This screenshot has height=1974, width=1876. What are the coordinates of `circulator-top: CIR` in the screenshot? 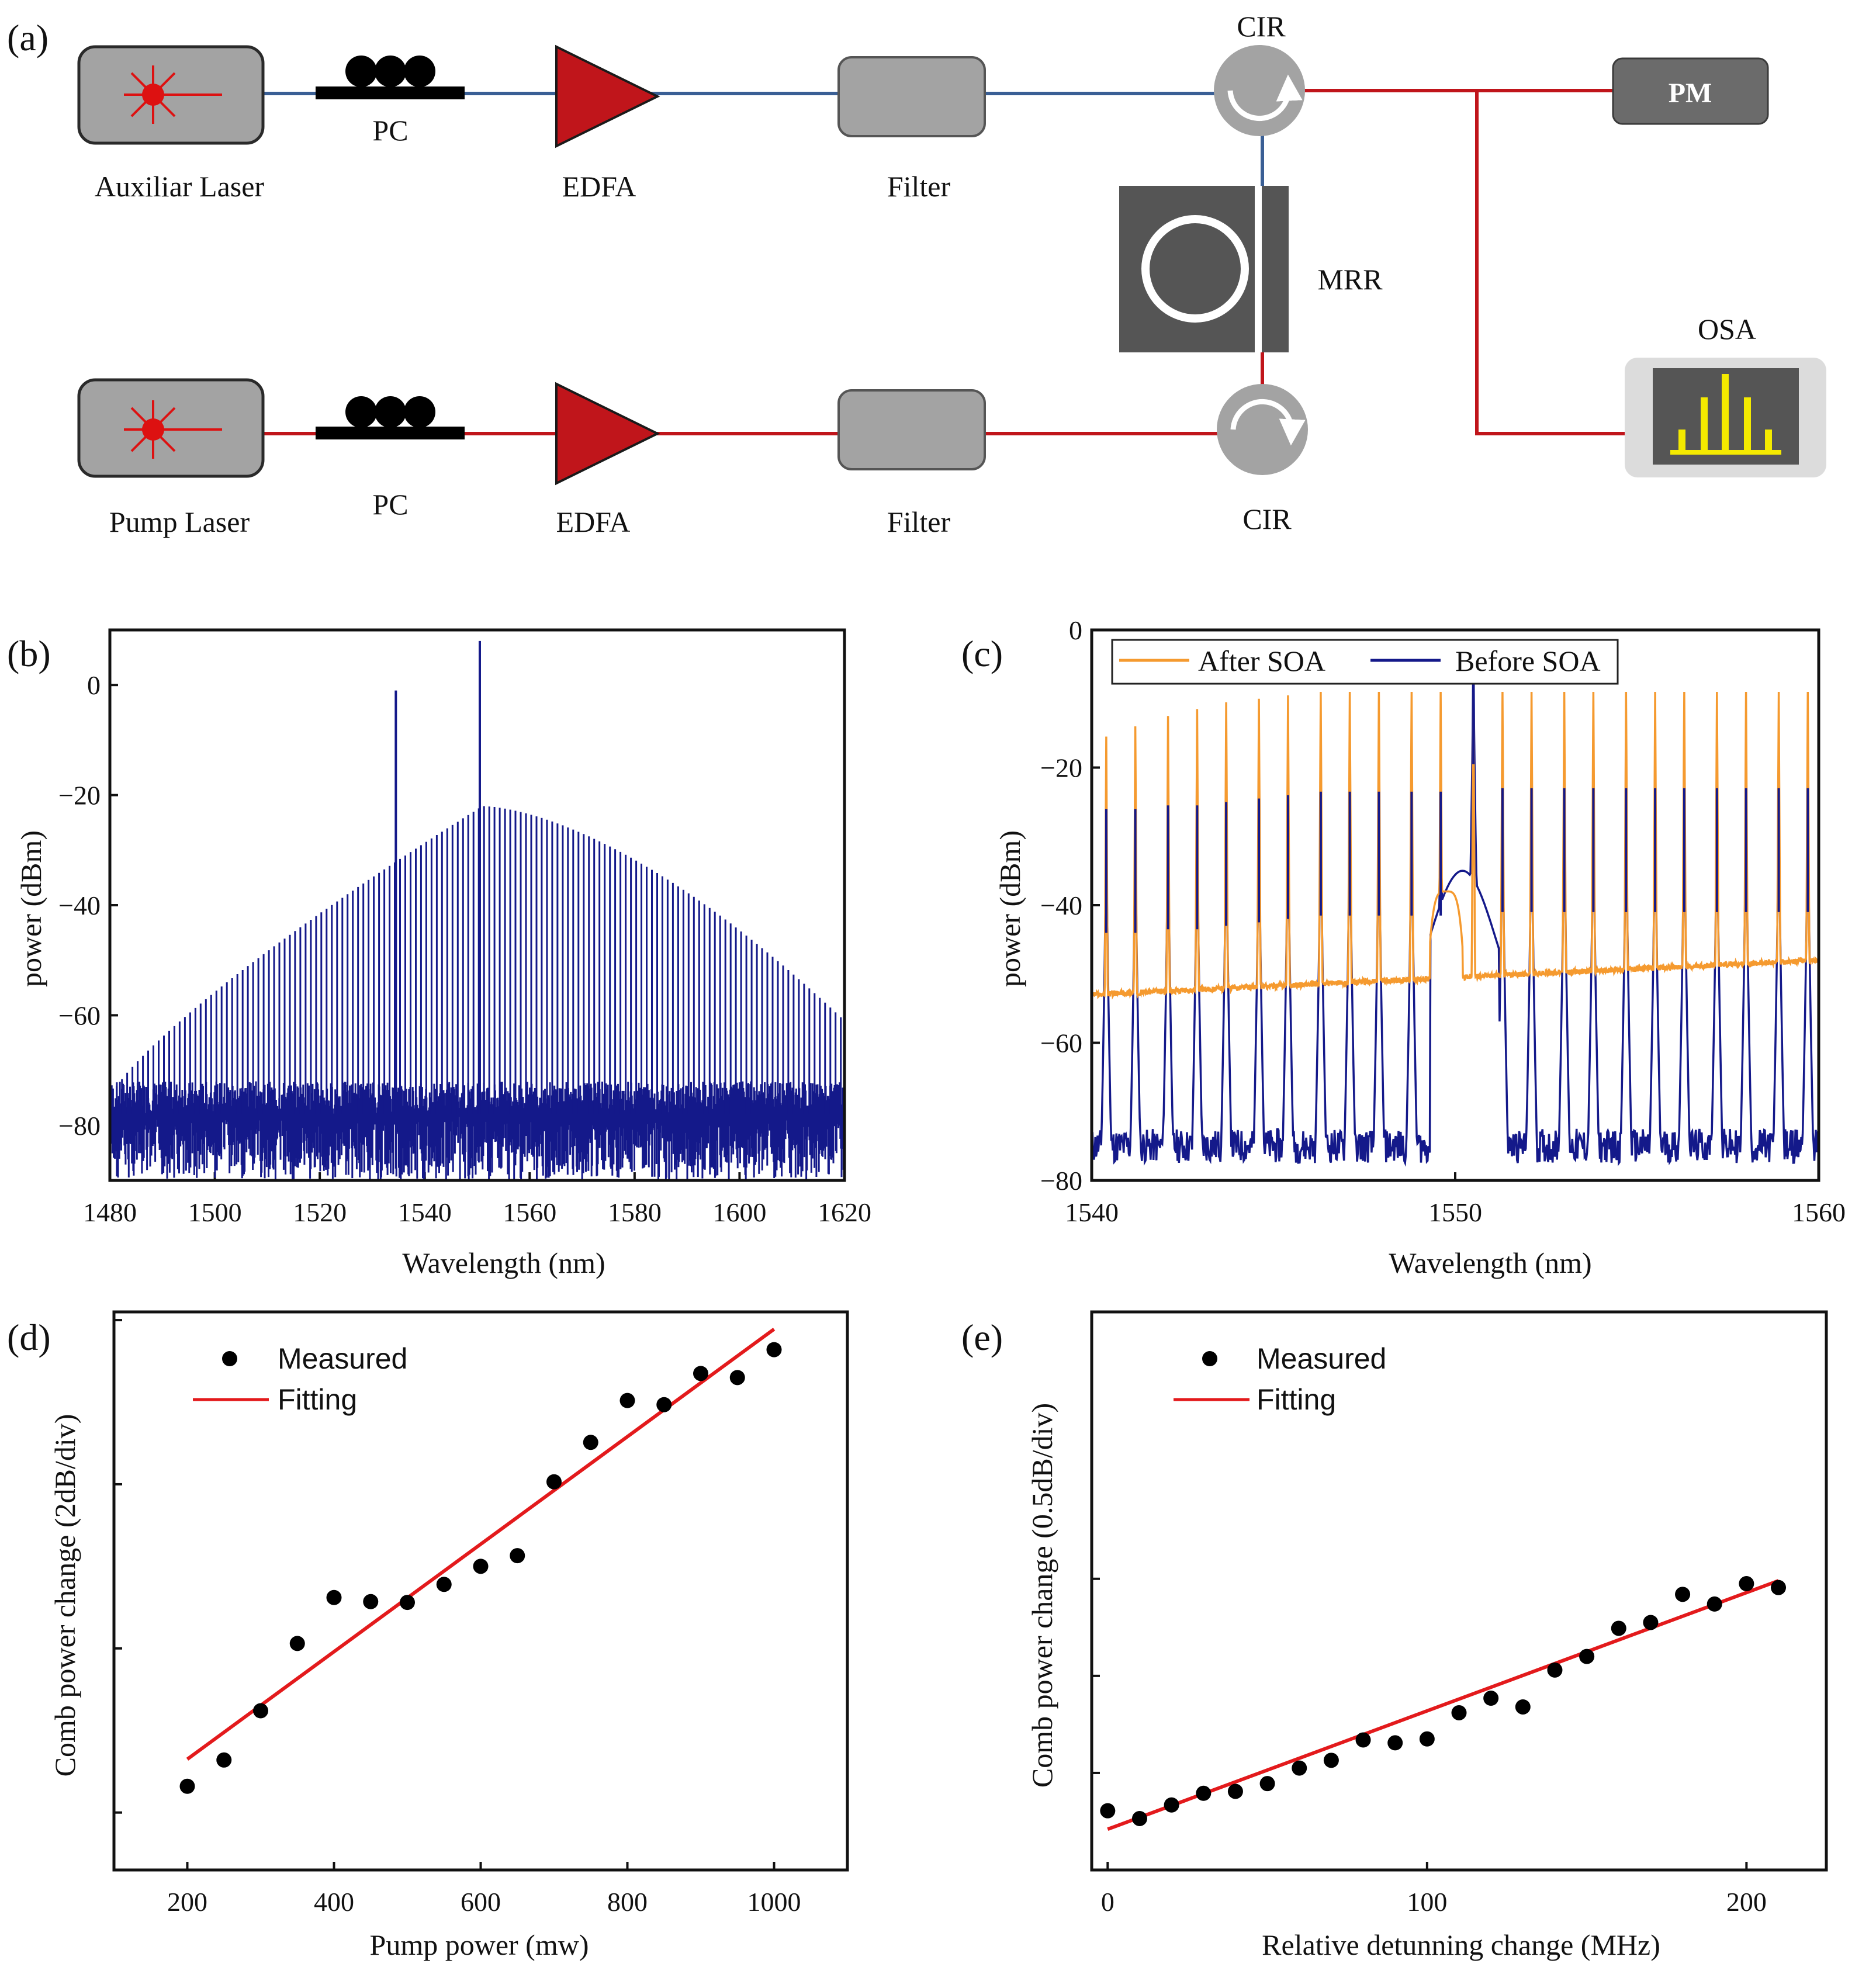 It's located at (1259, 73).